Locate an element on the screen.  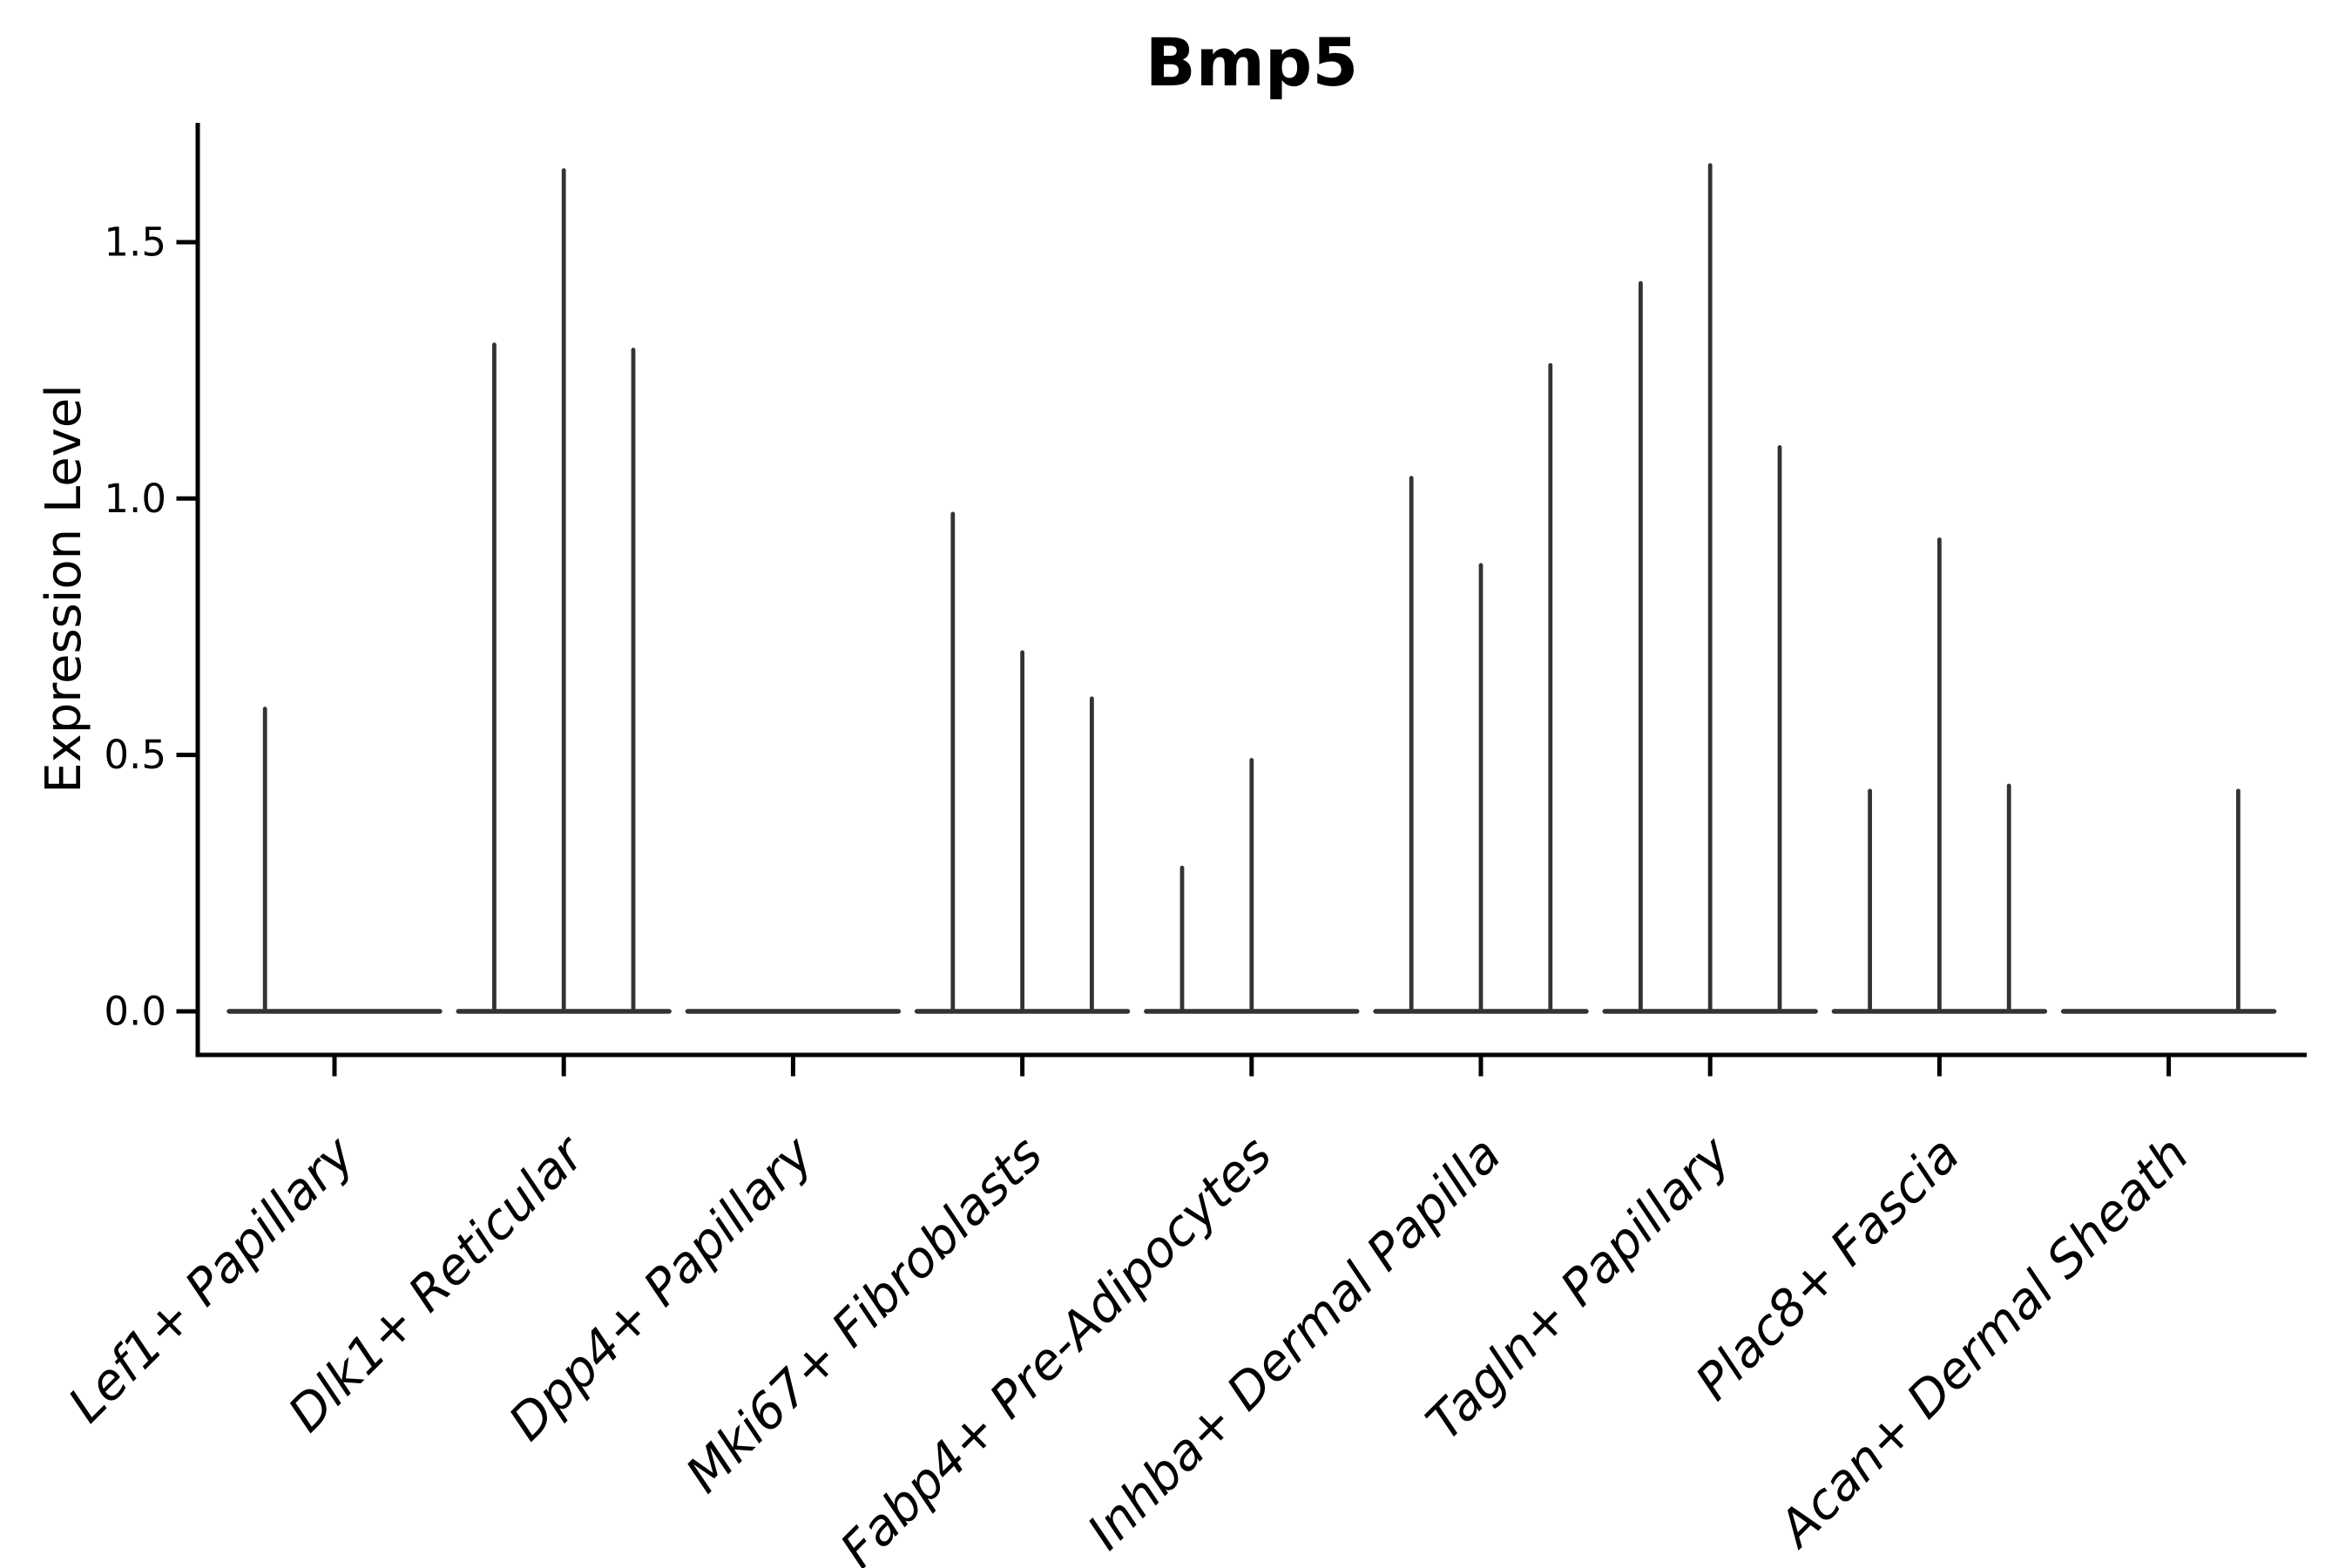
x-tick-label: Fabp4+ Pre-Adipocytes is located at coordinates (1055, 1346).